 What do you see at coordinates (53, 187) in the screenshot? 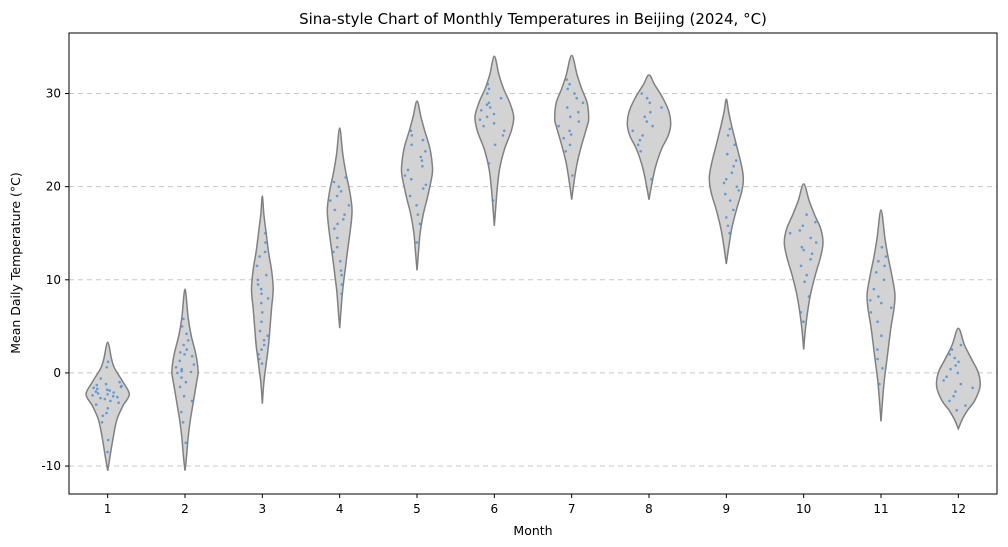
I see `y-tick-label-20: 20` at bounding box center [53, 187].